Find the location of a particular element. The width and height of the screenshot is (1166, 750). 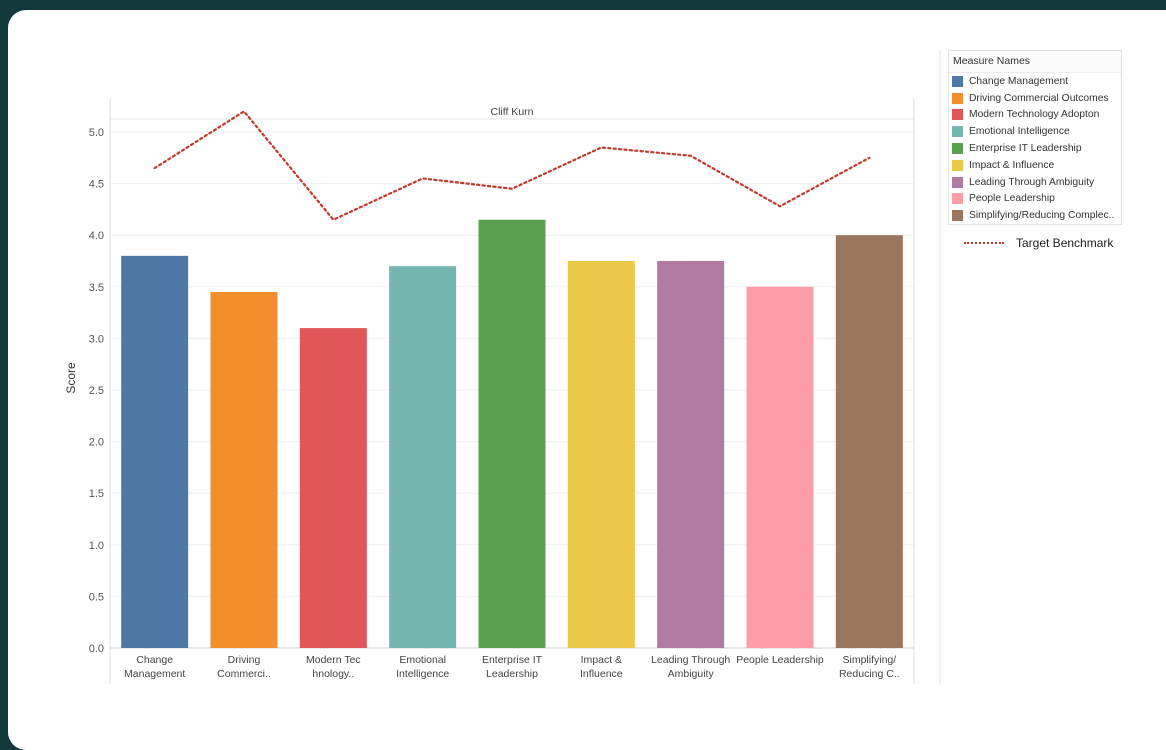

benchmark-legend-label: Target Benchmark is located at coordinates (1065, 243).